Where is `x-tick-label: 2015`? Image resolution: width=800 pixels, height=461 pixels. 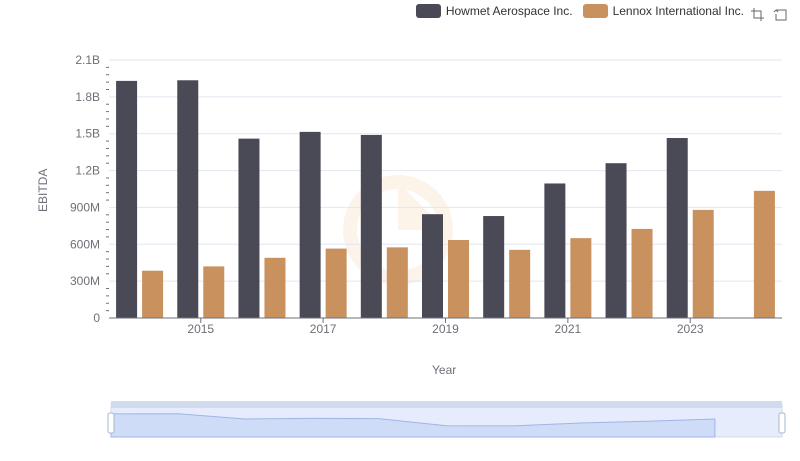
x-tick-label: 2015 is located at coordinates (200, 329).